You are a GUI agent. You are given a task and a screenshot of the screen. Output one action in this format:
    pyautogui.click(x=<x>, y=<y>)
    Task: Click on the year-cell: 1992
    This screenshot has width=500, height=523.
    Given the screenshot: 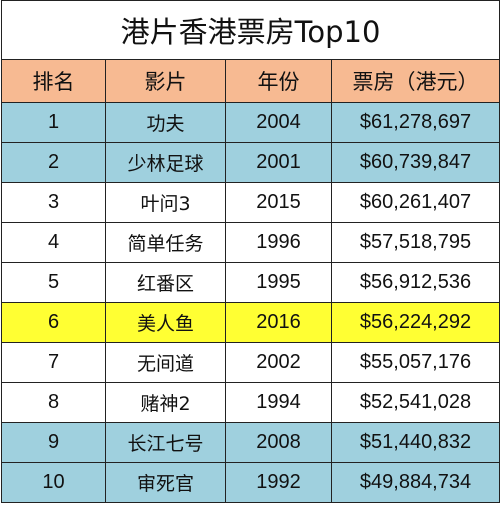 What is the action you would take?
    pyautogui.click(x=278, y=482)
    